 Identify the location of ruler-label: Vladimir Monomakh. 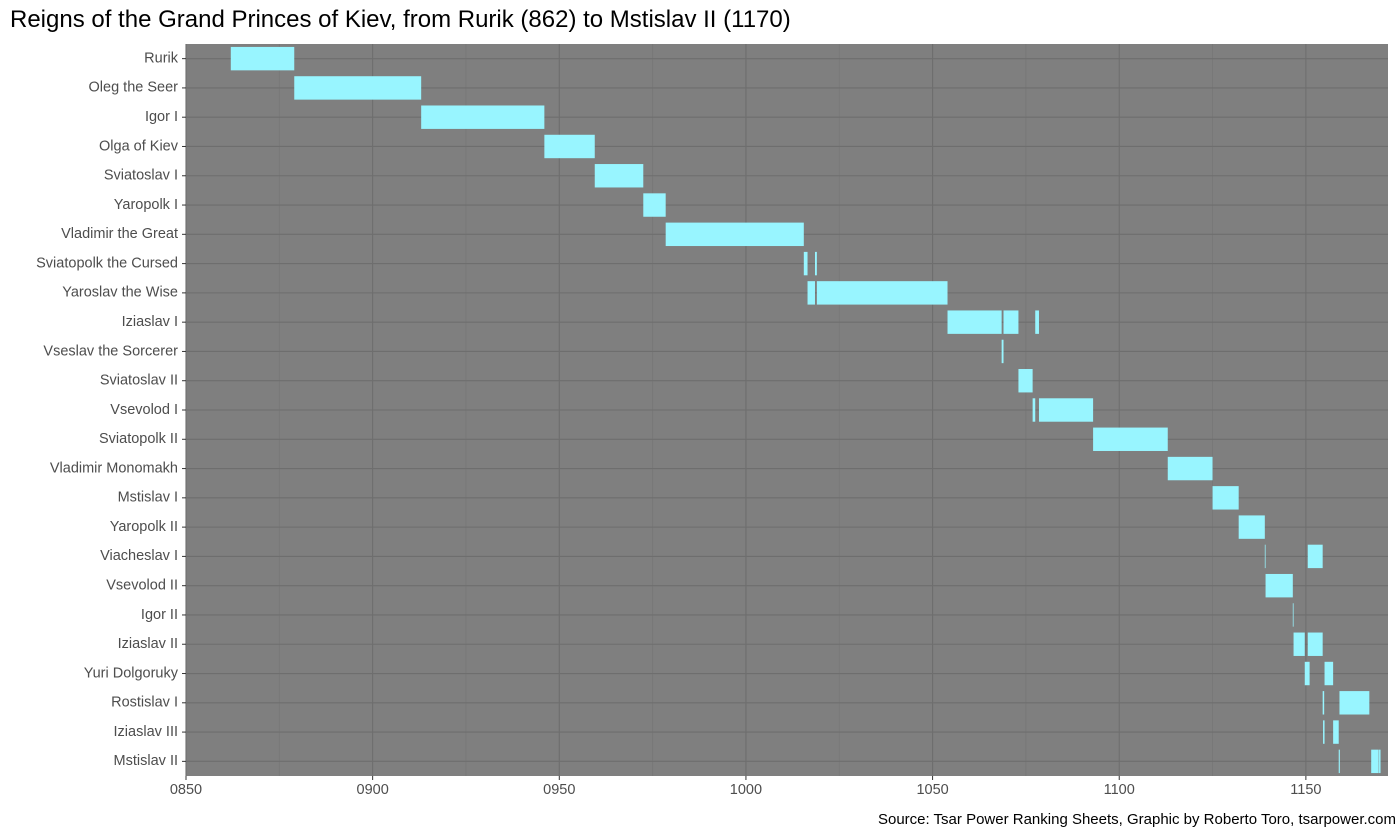
(114, 468).